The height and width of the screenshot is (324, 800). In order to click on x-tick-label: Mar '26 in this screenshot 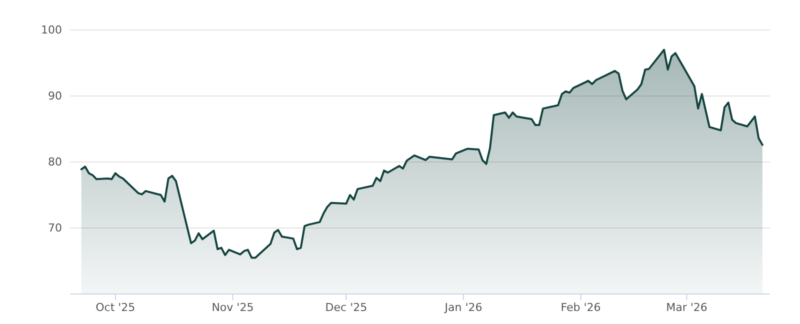, I will do `click(687, 307)`.